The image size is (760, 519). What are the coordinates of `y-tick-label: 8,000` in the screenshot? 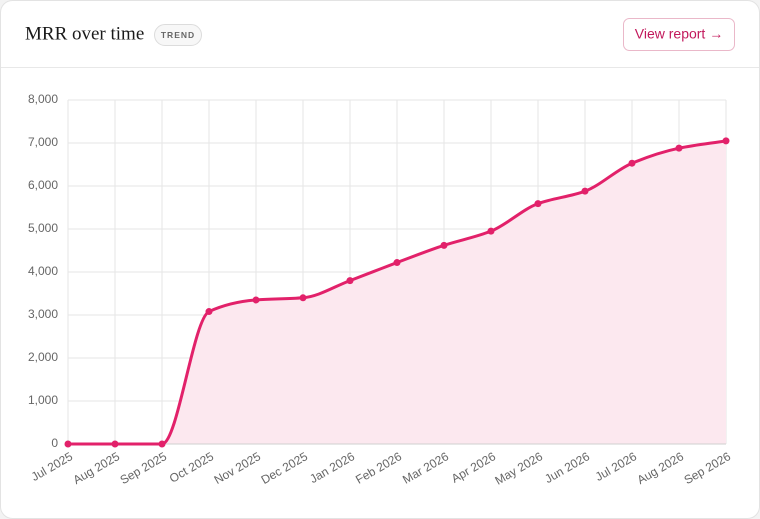 It's located at (43, 99).